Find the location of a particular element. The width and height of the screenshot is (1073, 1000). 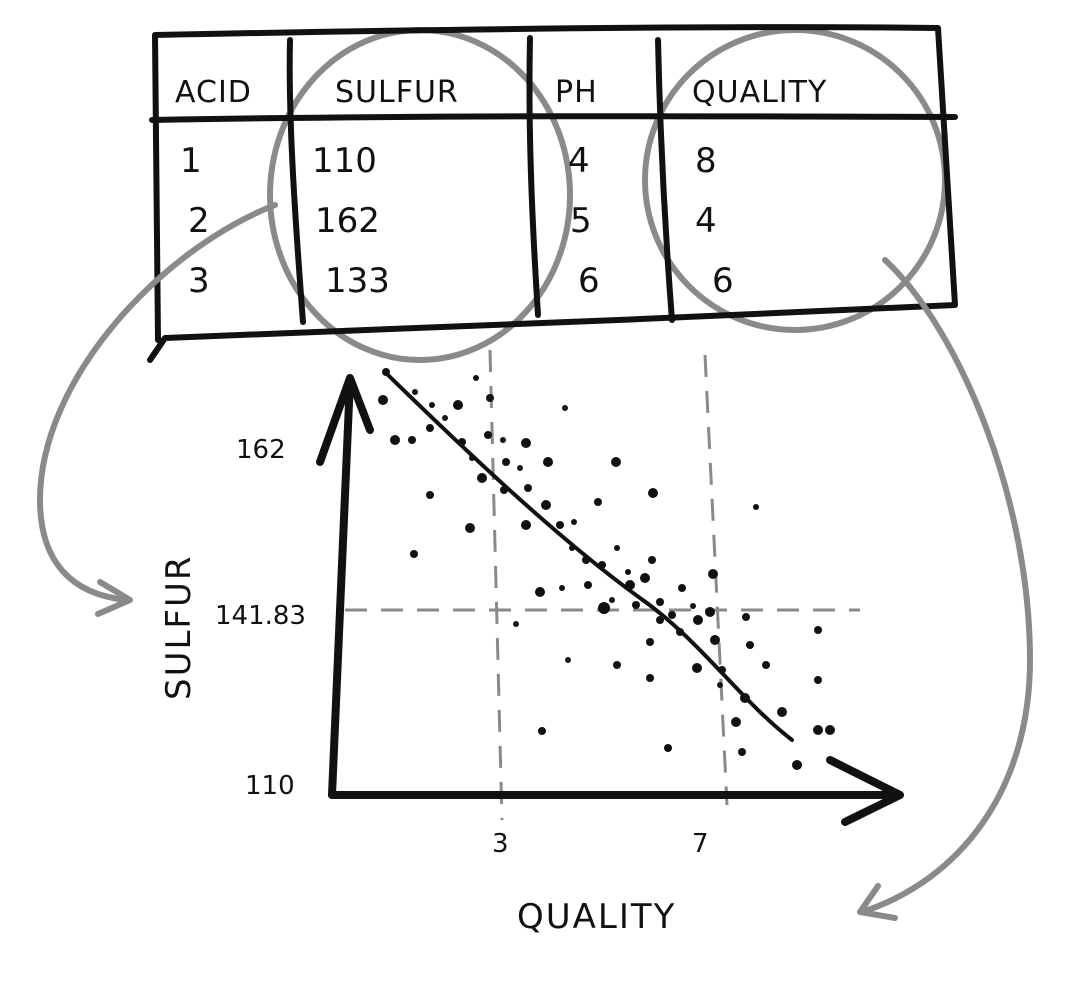

table-cell-ph: 5 is located at coordinates (581, 221).